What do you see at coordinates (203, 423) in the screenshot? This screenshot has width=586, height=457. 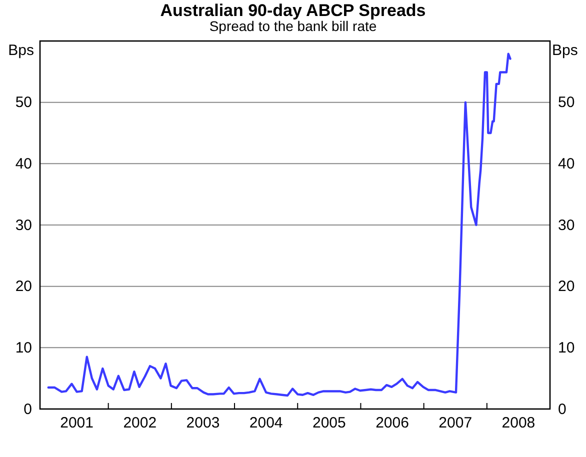 I see `x-tick-label: 2003` at bounding box center [203, 423].